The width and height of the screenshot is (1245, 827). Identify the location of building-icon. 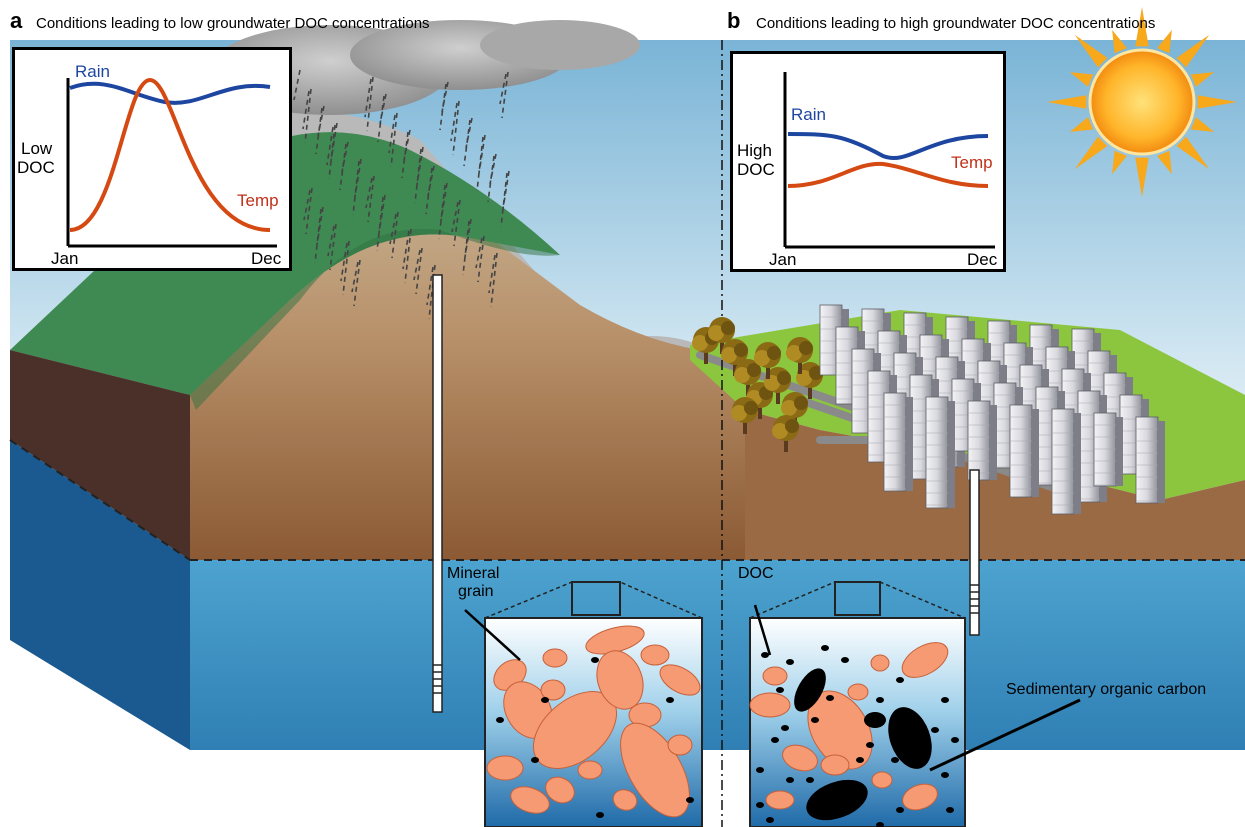
(992, 409).